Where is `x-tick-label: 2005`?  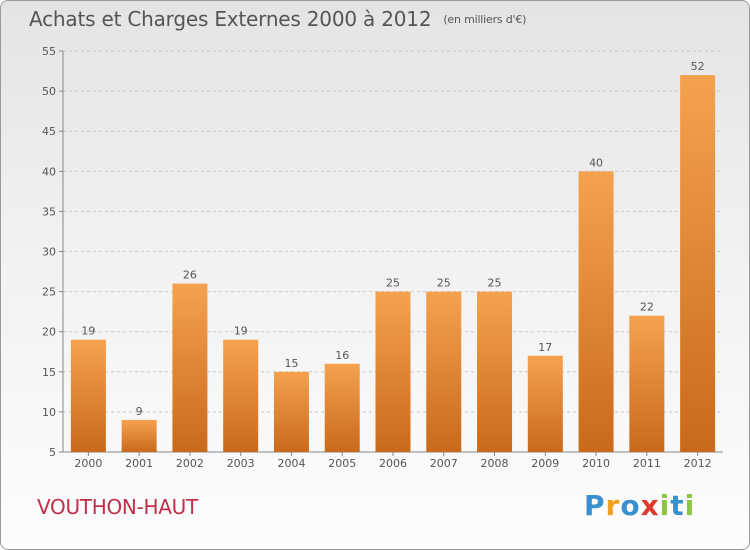 x-tick-label: 2005 is located at coordinates (342, 463).